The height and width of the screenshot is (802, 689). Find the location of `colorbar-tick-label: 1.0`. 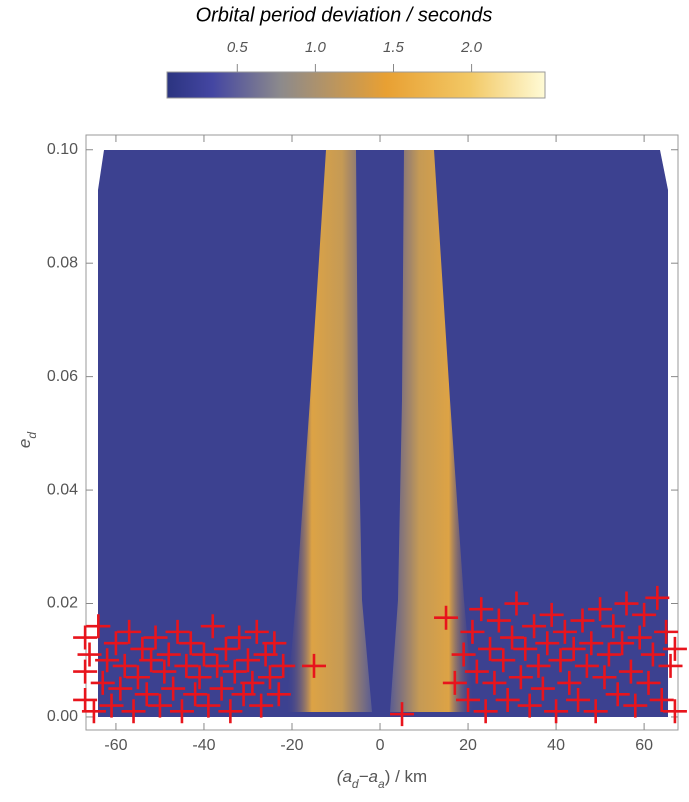

colorbar-tick-label: 1.0 is located at coordinates (316, 47).